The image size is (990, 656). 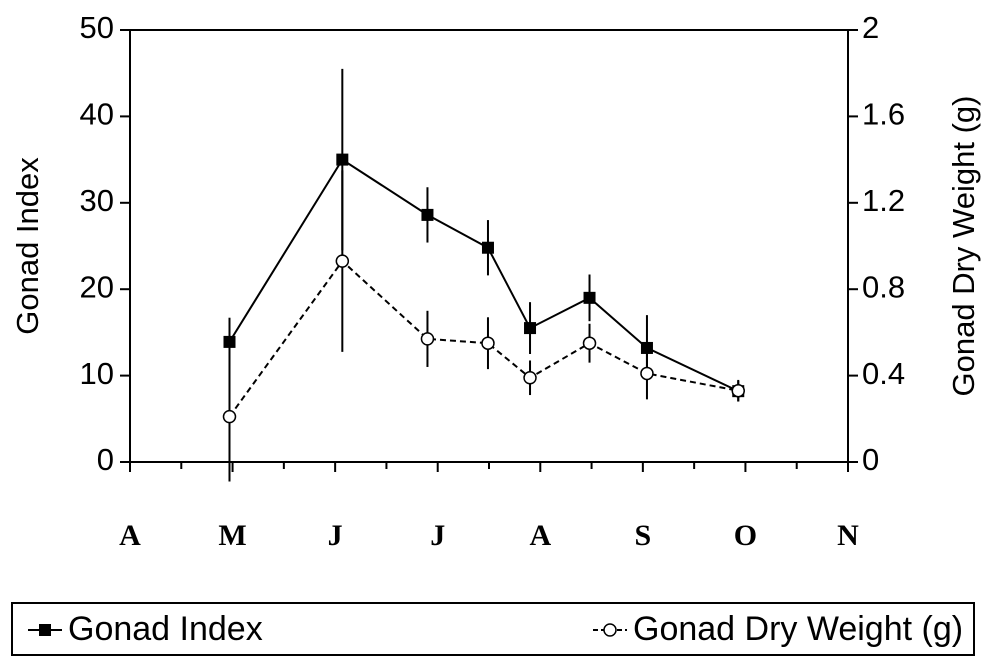 What do you see at coordinates (493, 629) in the screenshot?
I see `legend-box` at bounding box center [493, 629].